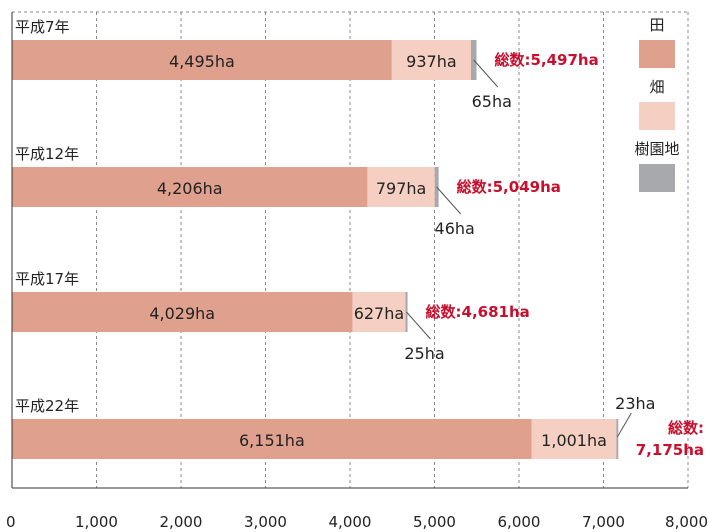 This screenshot has width=708, height=532. What do you see at coordinates (635, 403) in the screenshot?
I see `data-label: 23ha` at bounding box center [635, 403].